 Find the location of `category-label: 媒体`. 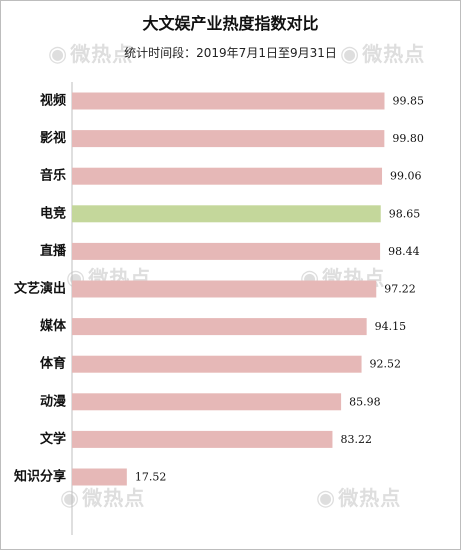

category-label: 媒体 is located at coordinates (53, 326).